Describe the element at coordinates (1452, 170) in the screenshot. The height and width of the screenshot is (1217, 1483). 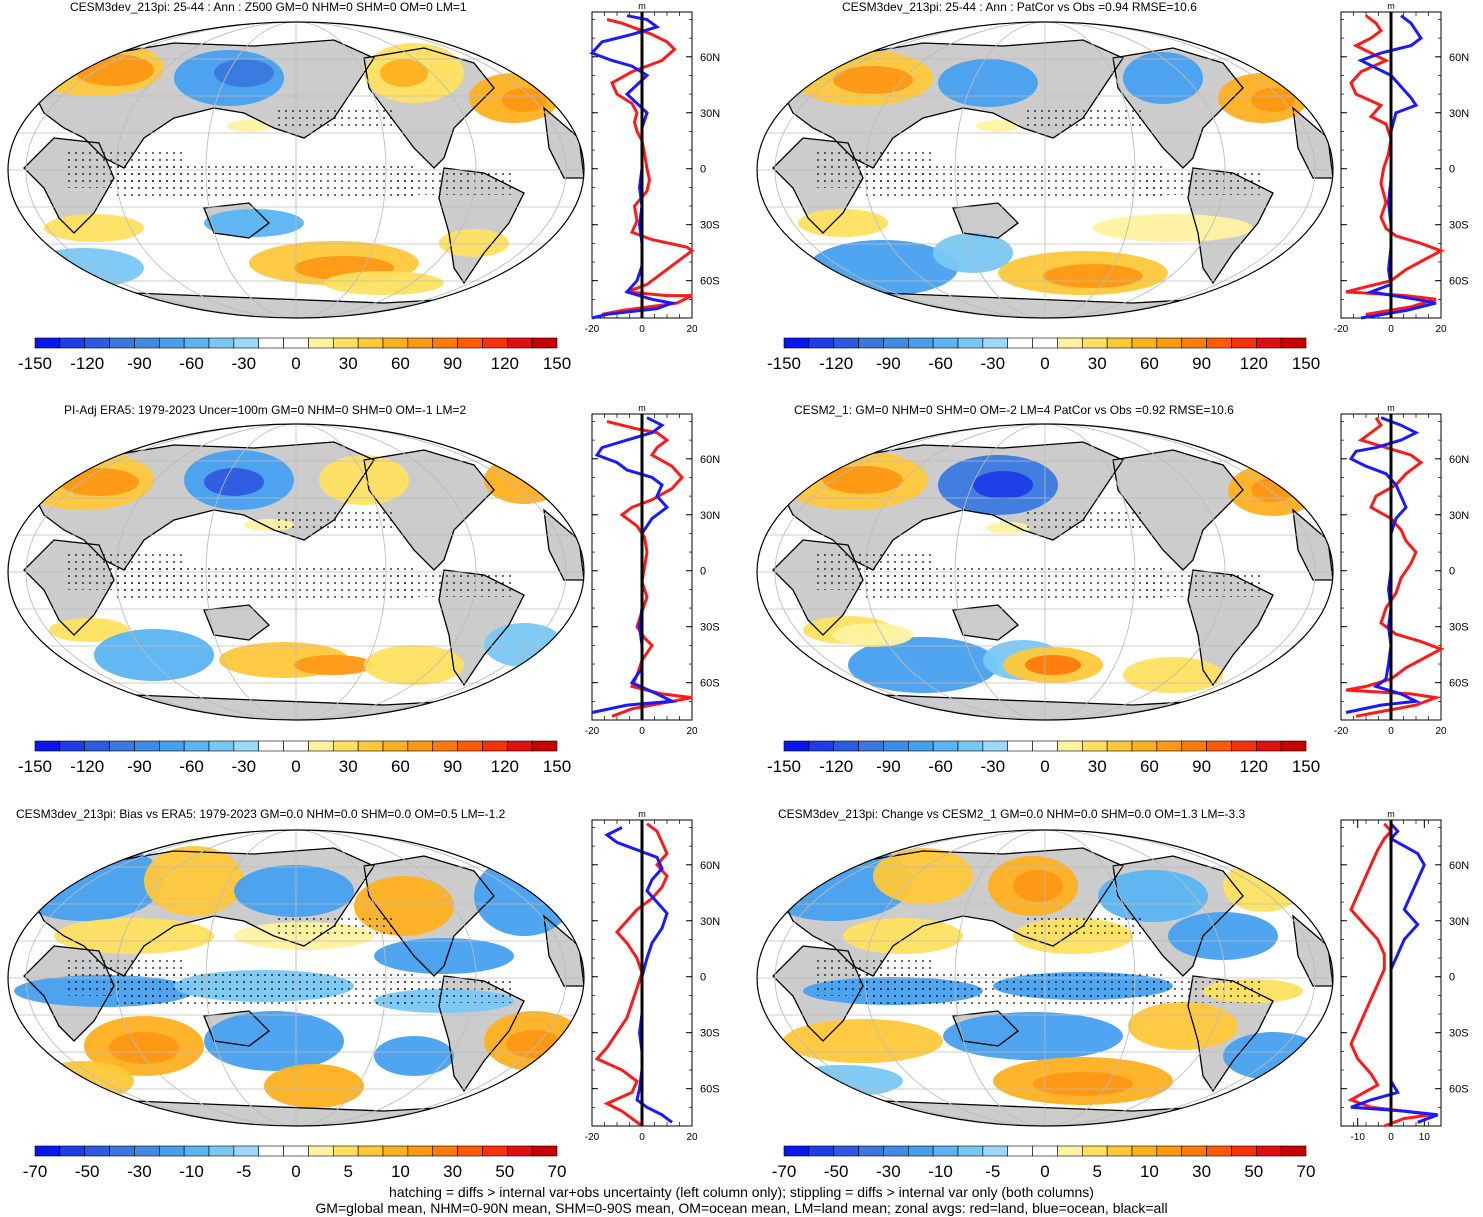
I see `lat-label: 0` at that location.